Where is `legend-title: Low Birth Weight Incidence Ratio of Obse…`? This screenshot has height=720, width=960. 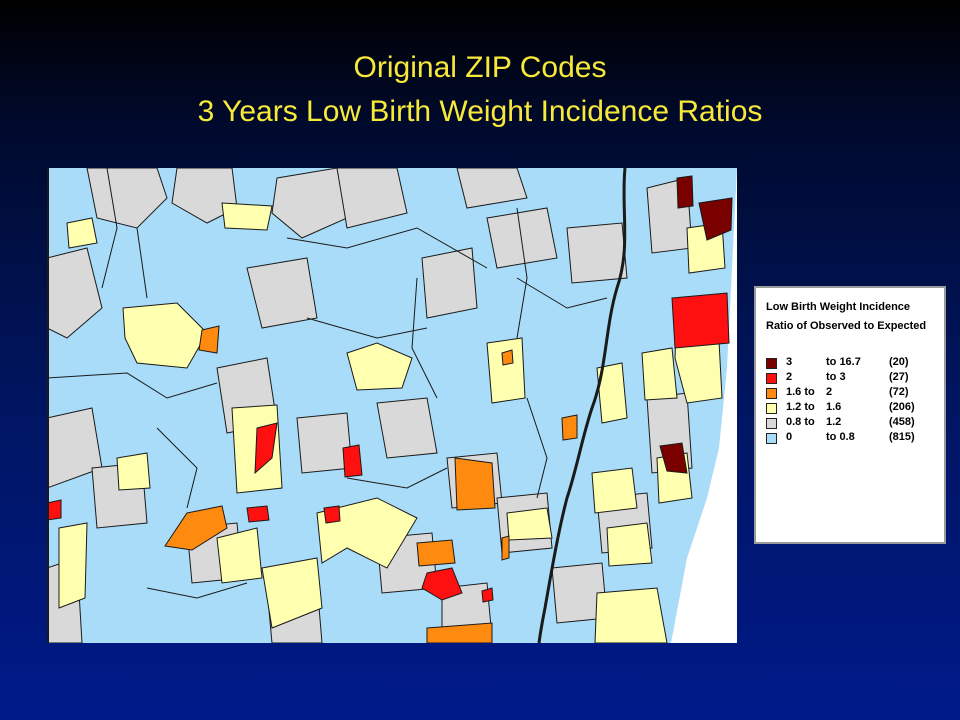
legend-title: Low Birth Weight Incidence Ratio of Obse… is located at coordinates (846, 317).